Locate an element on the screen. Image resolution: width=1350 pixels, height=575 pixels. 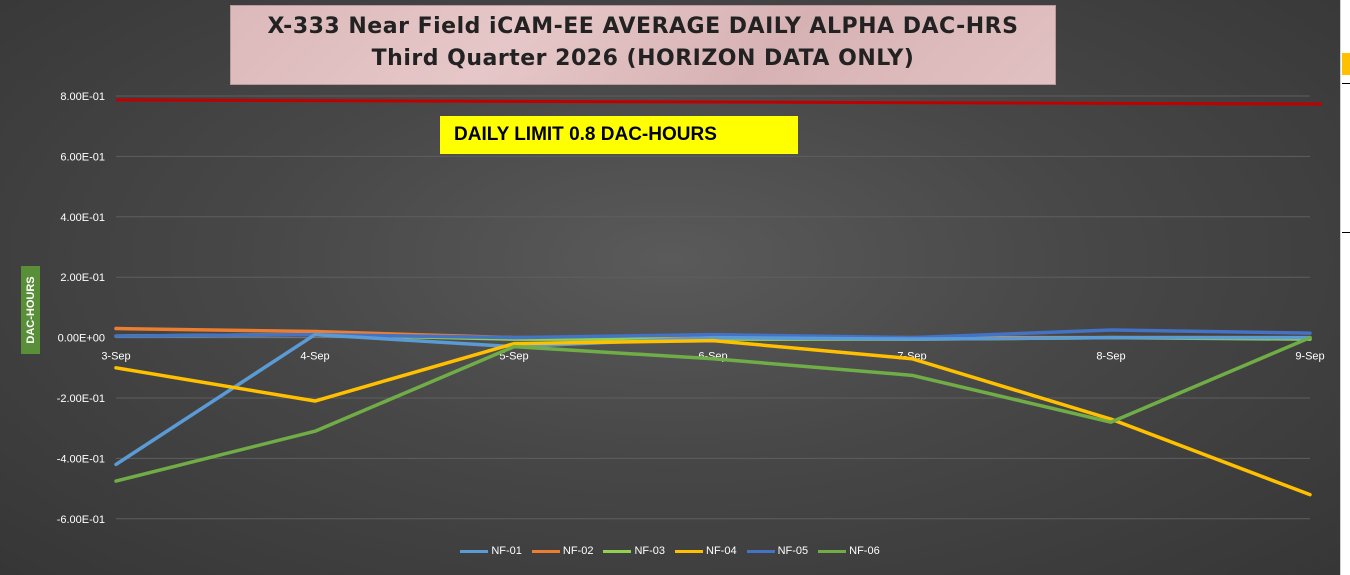
y-axis-title: DAC-HOURS is located at coordinates (30, 310).